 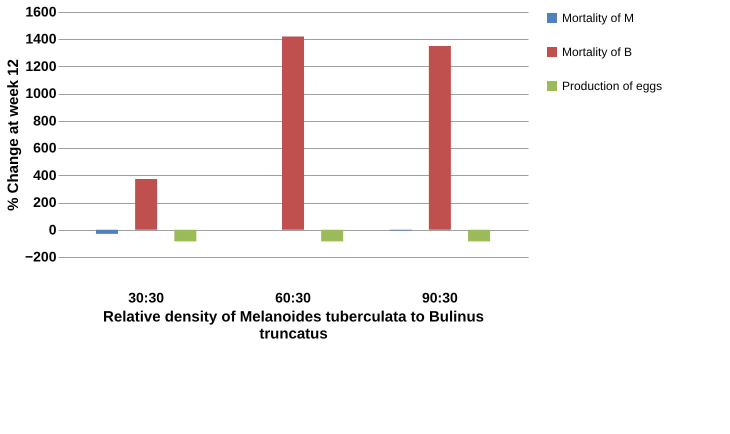 I want to click on legend-label: Production of eggs, so click(x=612, y=86).